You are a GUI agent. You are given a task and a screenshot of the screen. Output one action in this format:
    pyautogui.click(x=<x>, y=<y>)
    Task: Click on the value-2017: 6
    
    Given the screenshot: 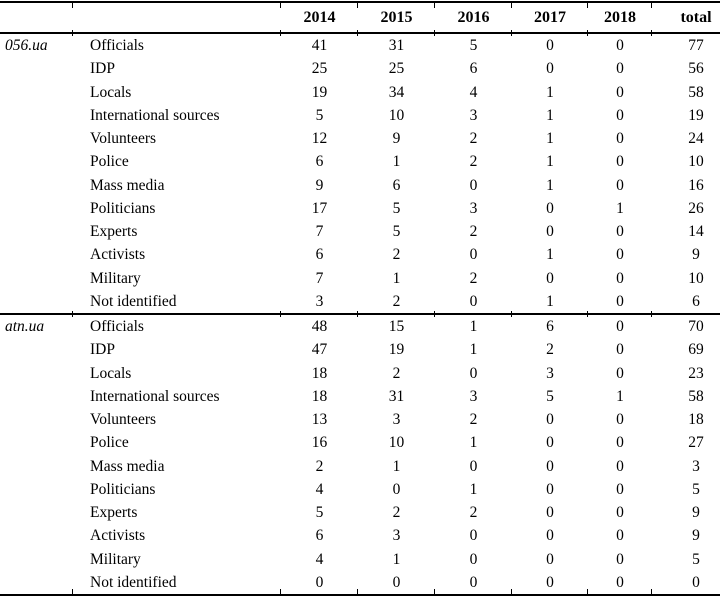 What is the action you would take?
    pyautogui.click(x=550, y=326)
    